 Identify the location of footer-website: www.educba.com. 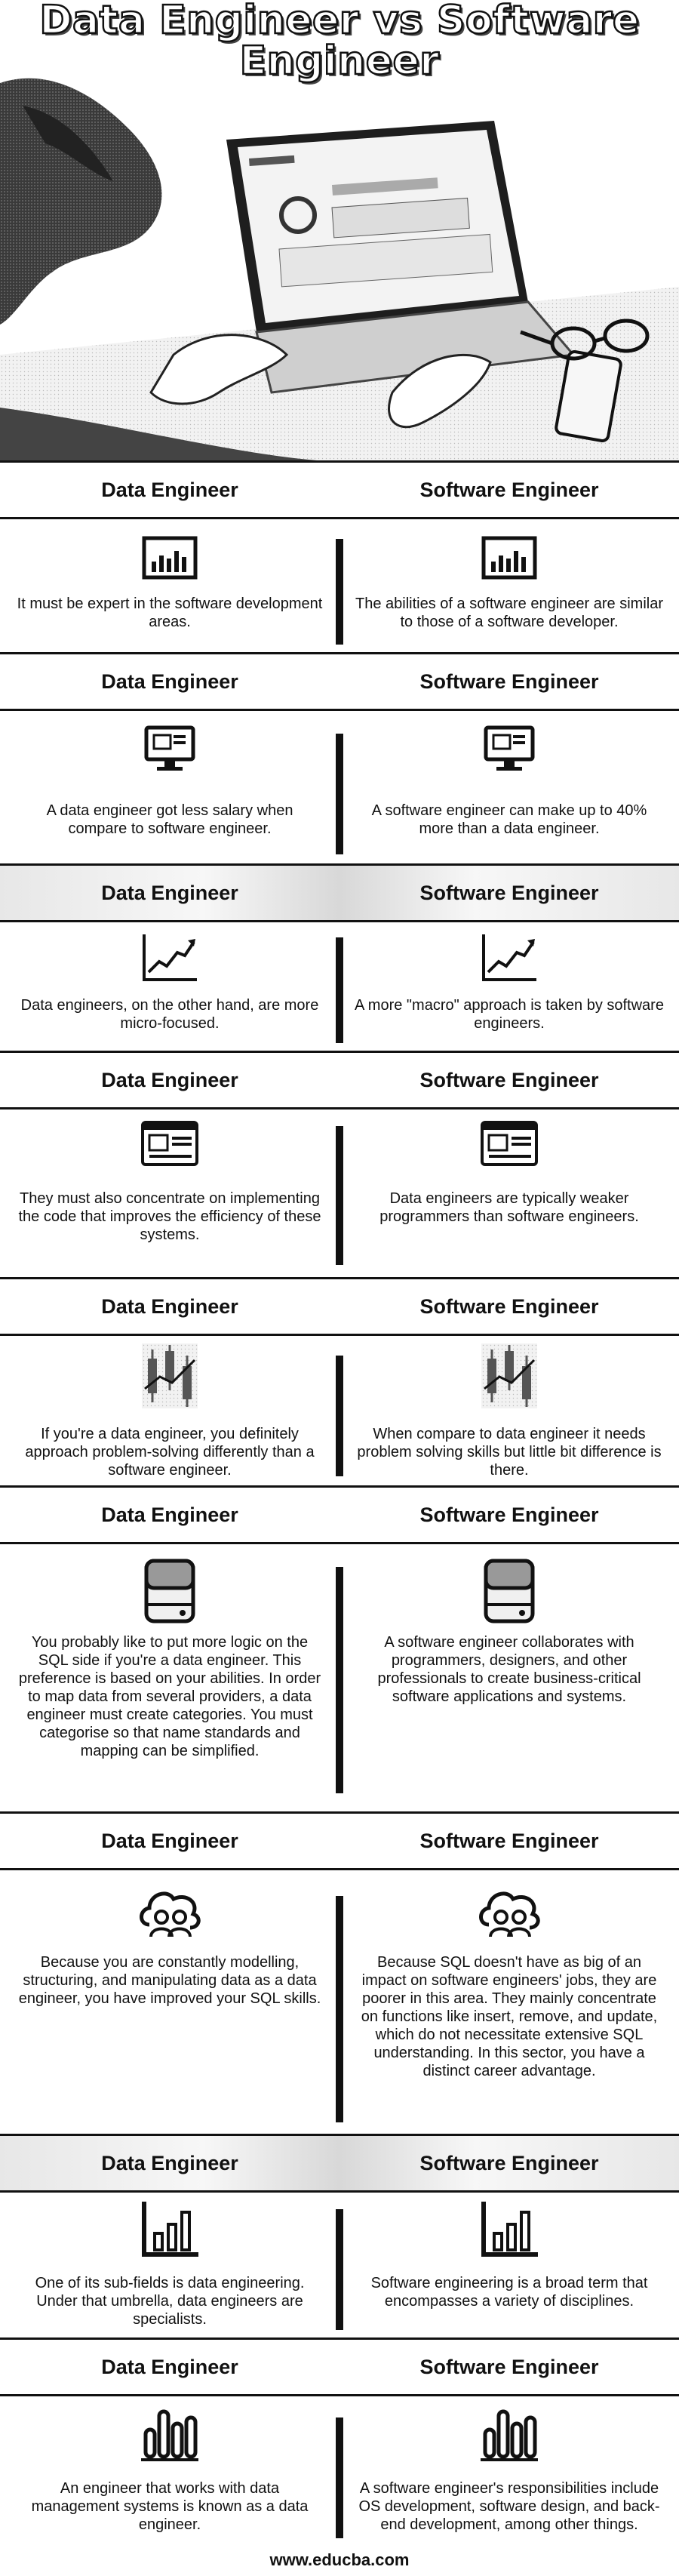
(339, 2559).